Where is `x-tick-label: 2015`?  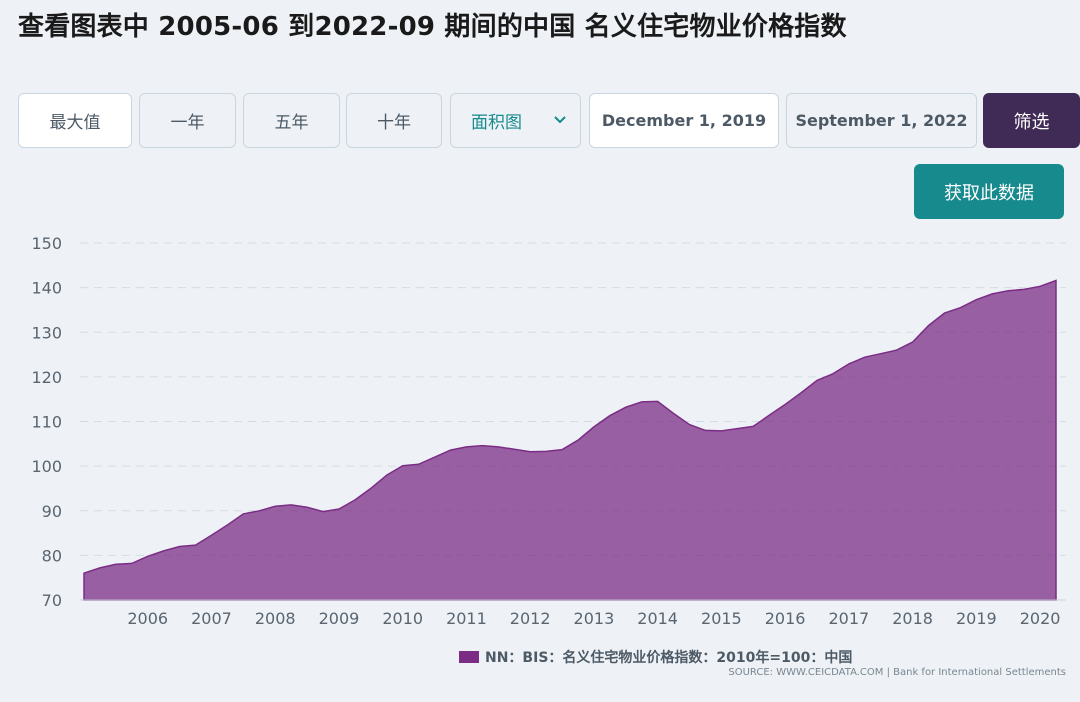
x-tick-label: 2015 is located at coordinates (721, 618).